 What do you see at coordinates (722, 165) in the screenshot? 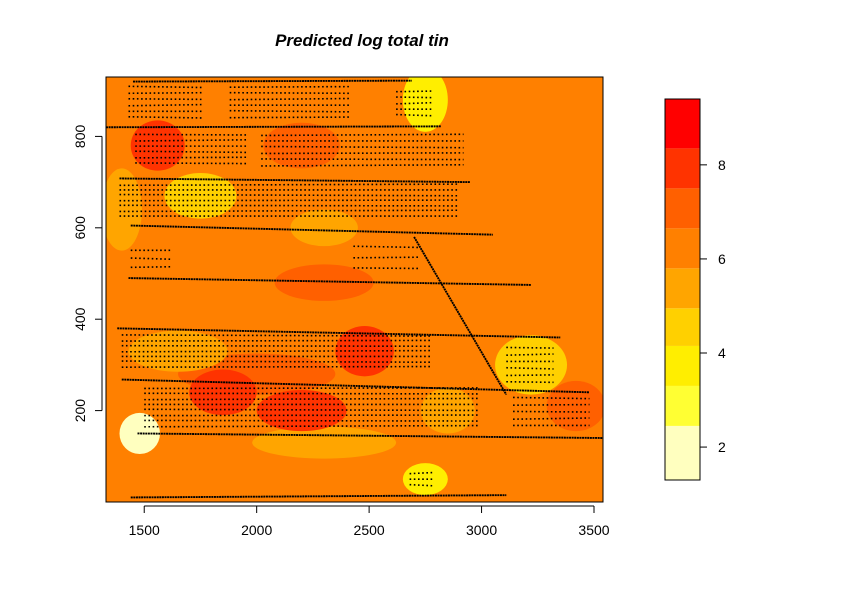
I see `legend-tick-label: 8` at bounding box center [722, 165].